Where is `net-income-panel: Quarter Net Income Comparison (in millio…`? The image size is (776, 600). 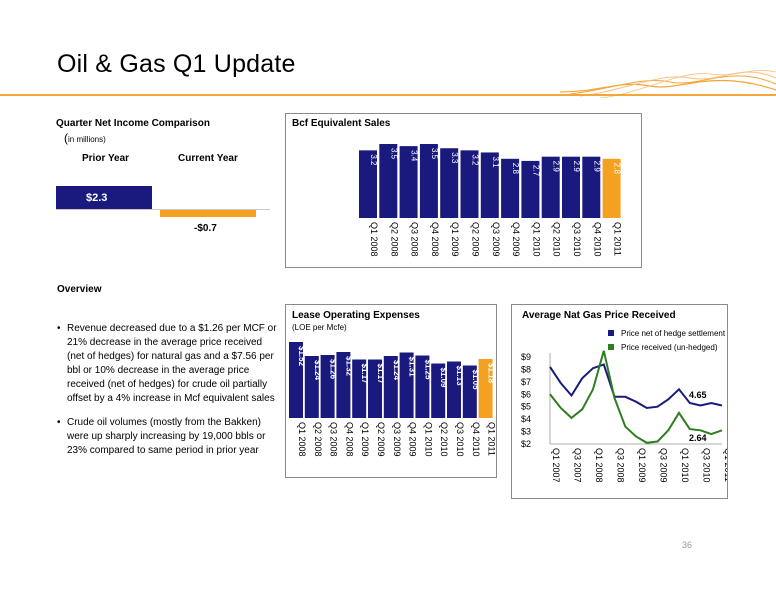 net-income-panel: Quarter Net Income Comparison (in millio… is located at coordinates (165, 183).